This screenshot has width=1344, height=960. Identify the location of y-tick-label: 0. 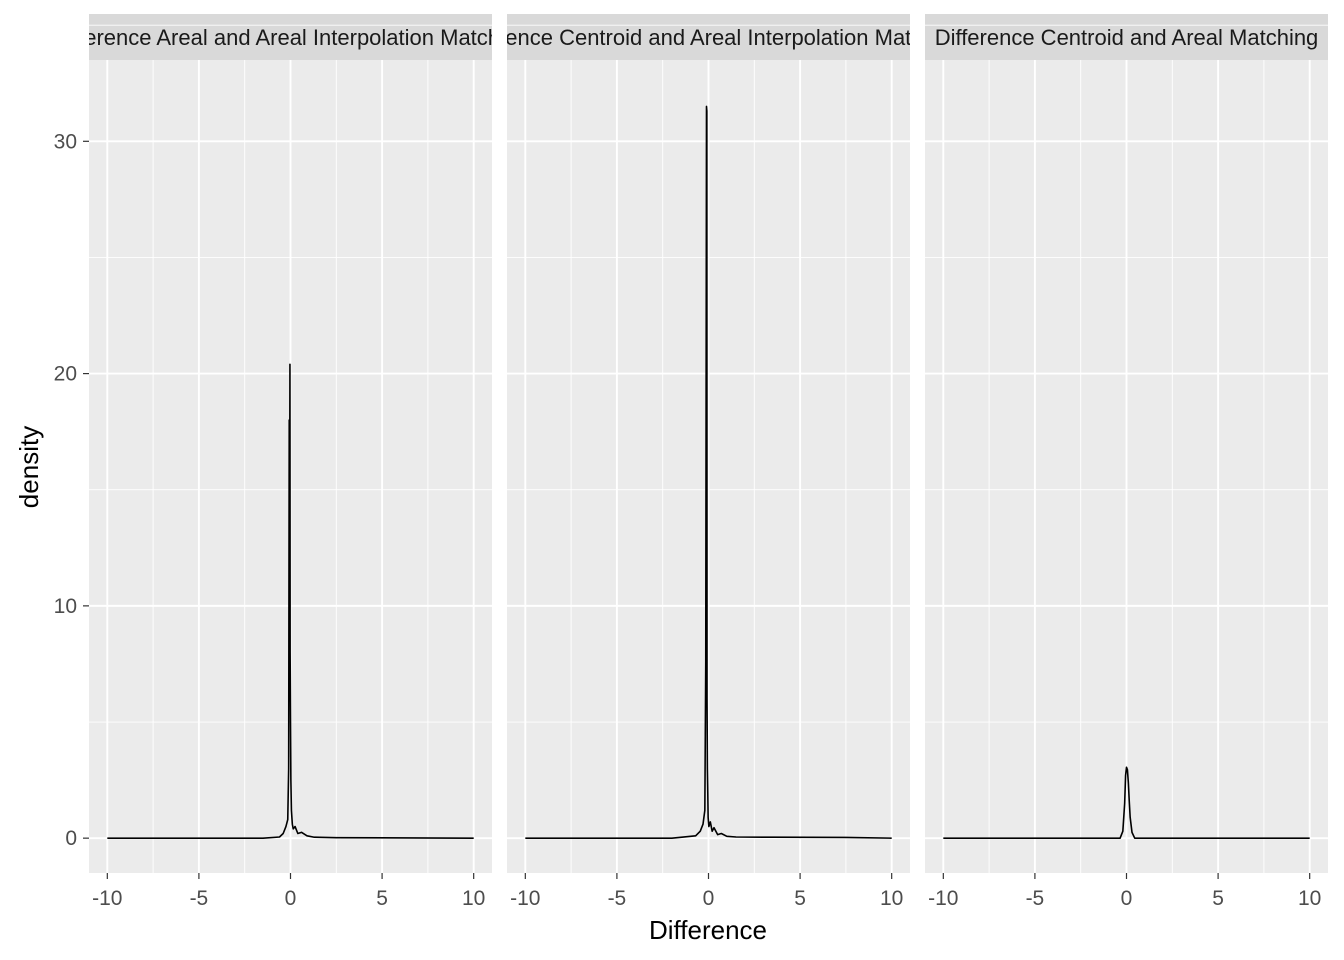
(71, 838).